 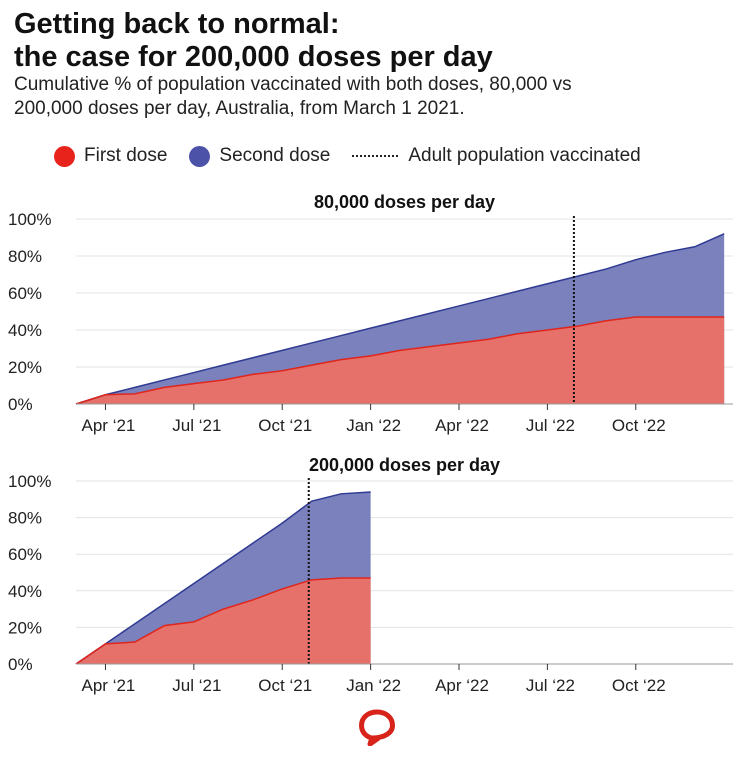 I want to click on panel2-ytick-label: 60%, so click(x=25, y=554).